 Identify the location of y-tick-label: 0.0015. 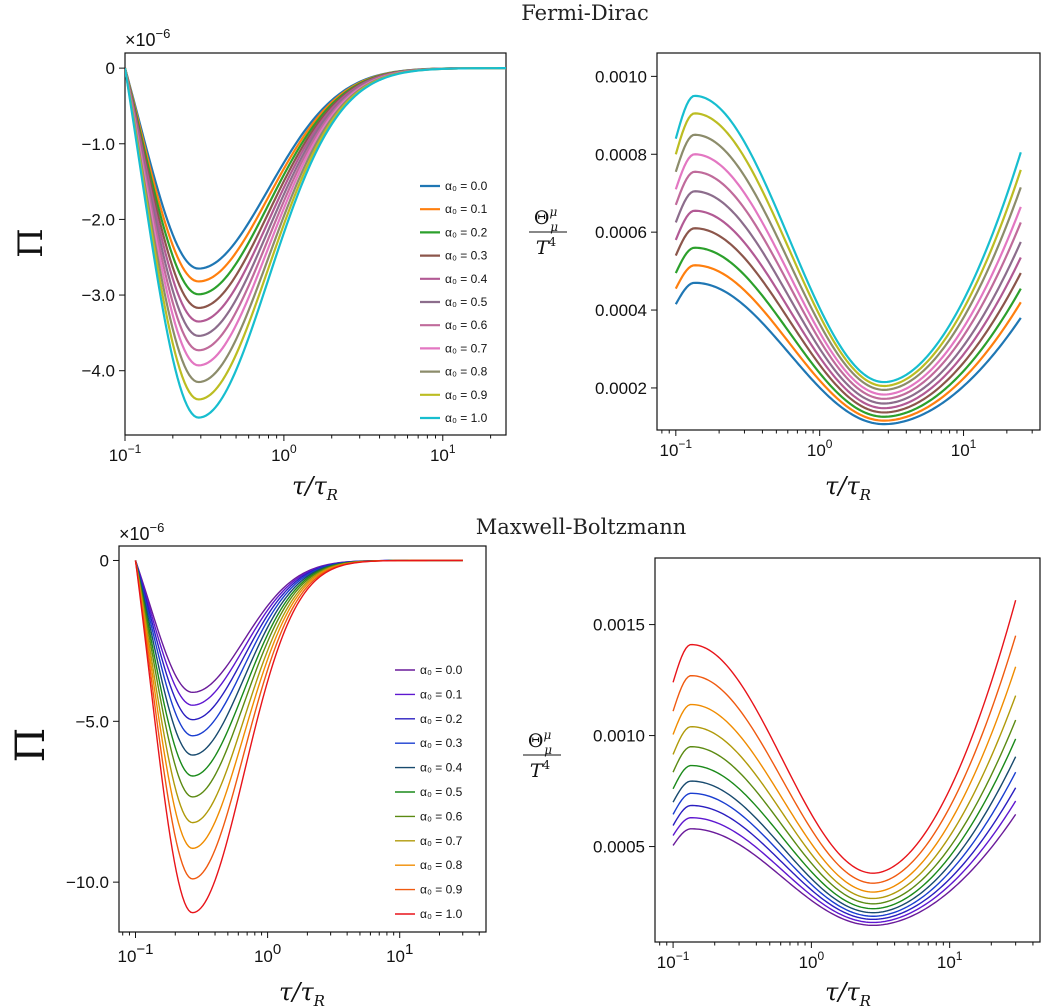
(619, 625).